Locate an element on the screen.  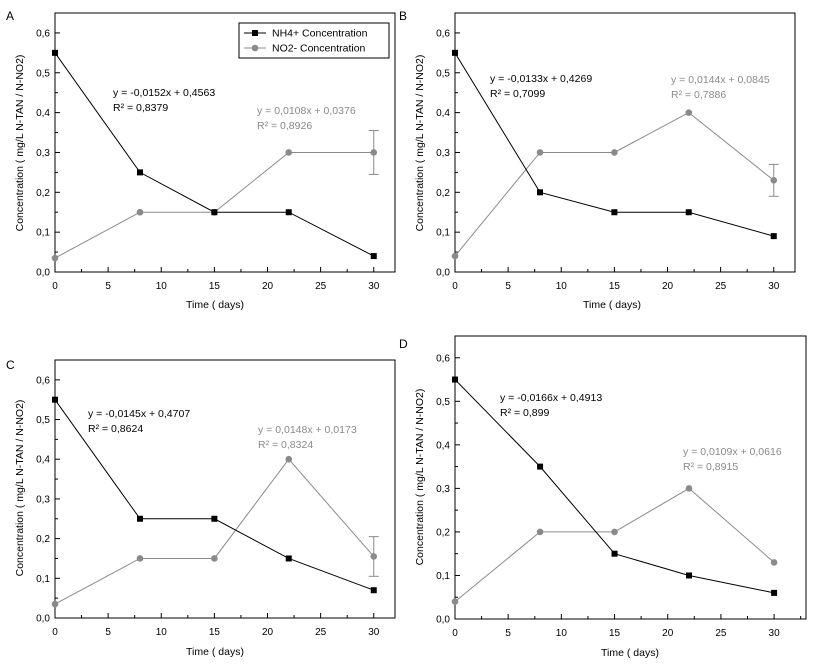
legend-box is located at coordinates (314, 40).